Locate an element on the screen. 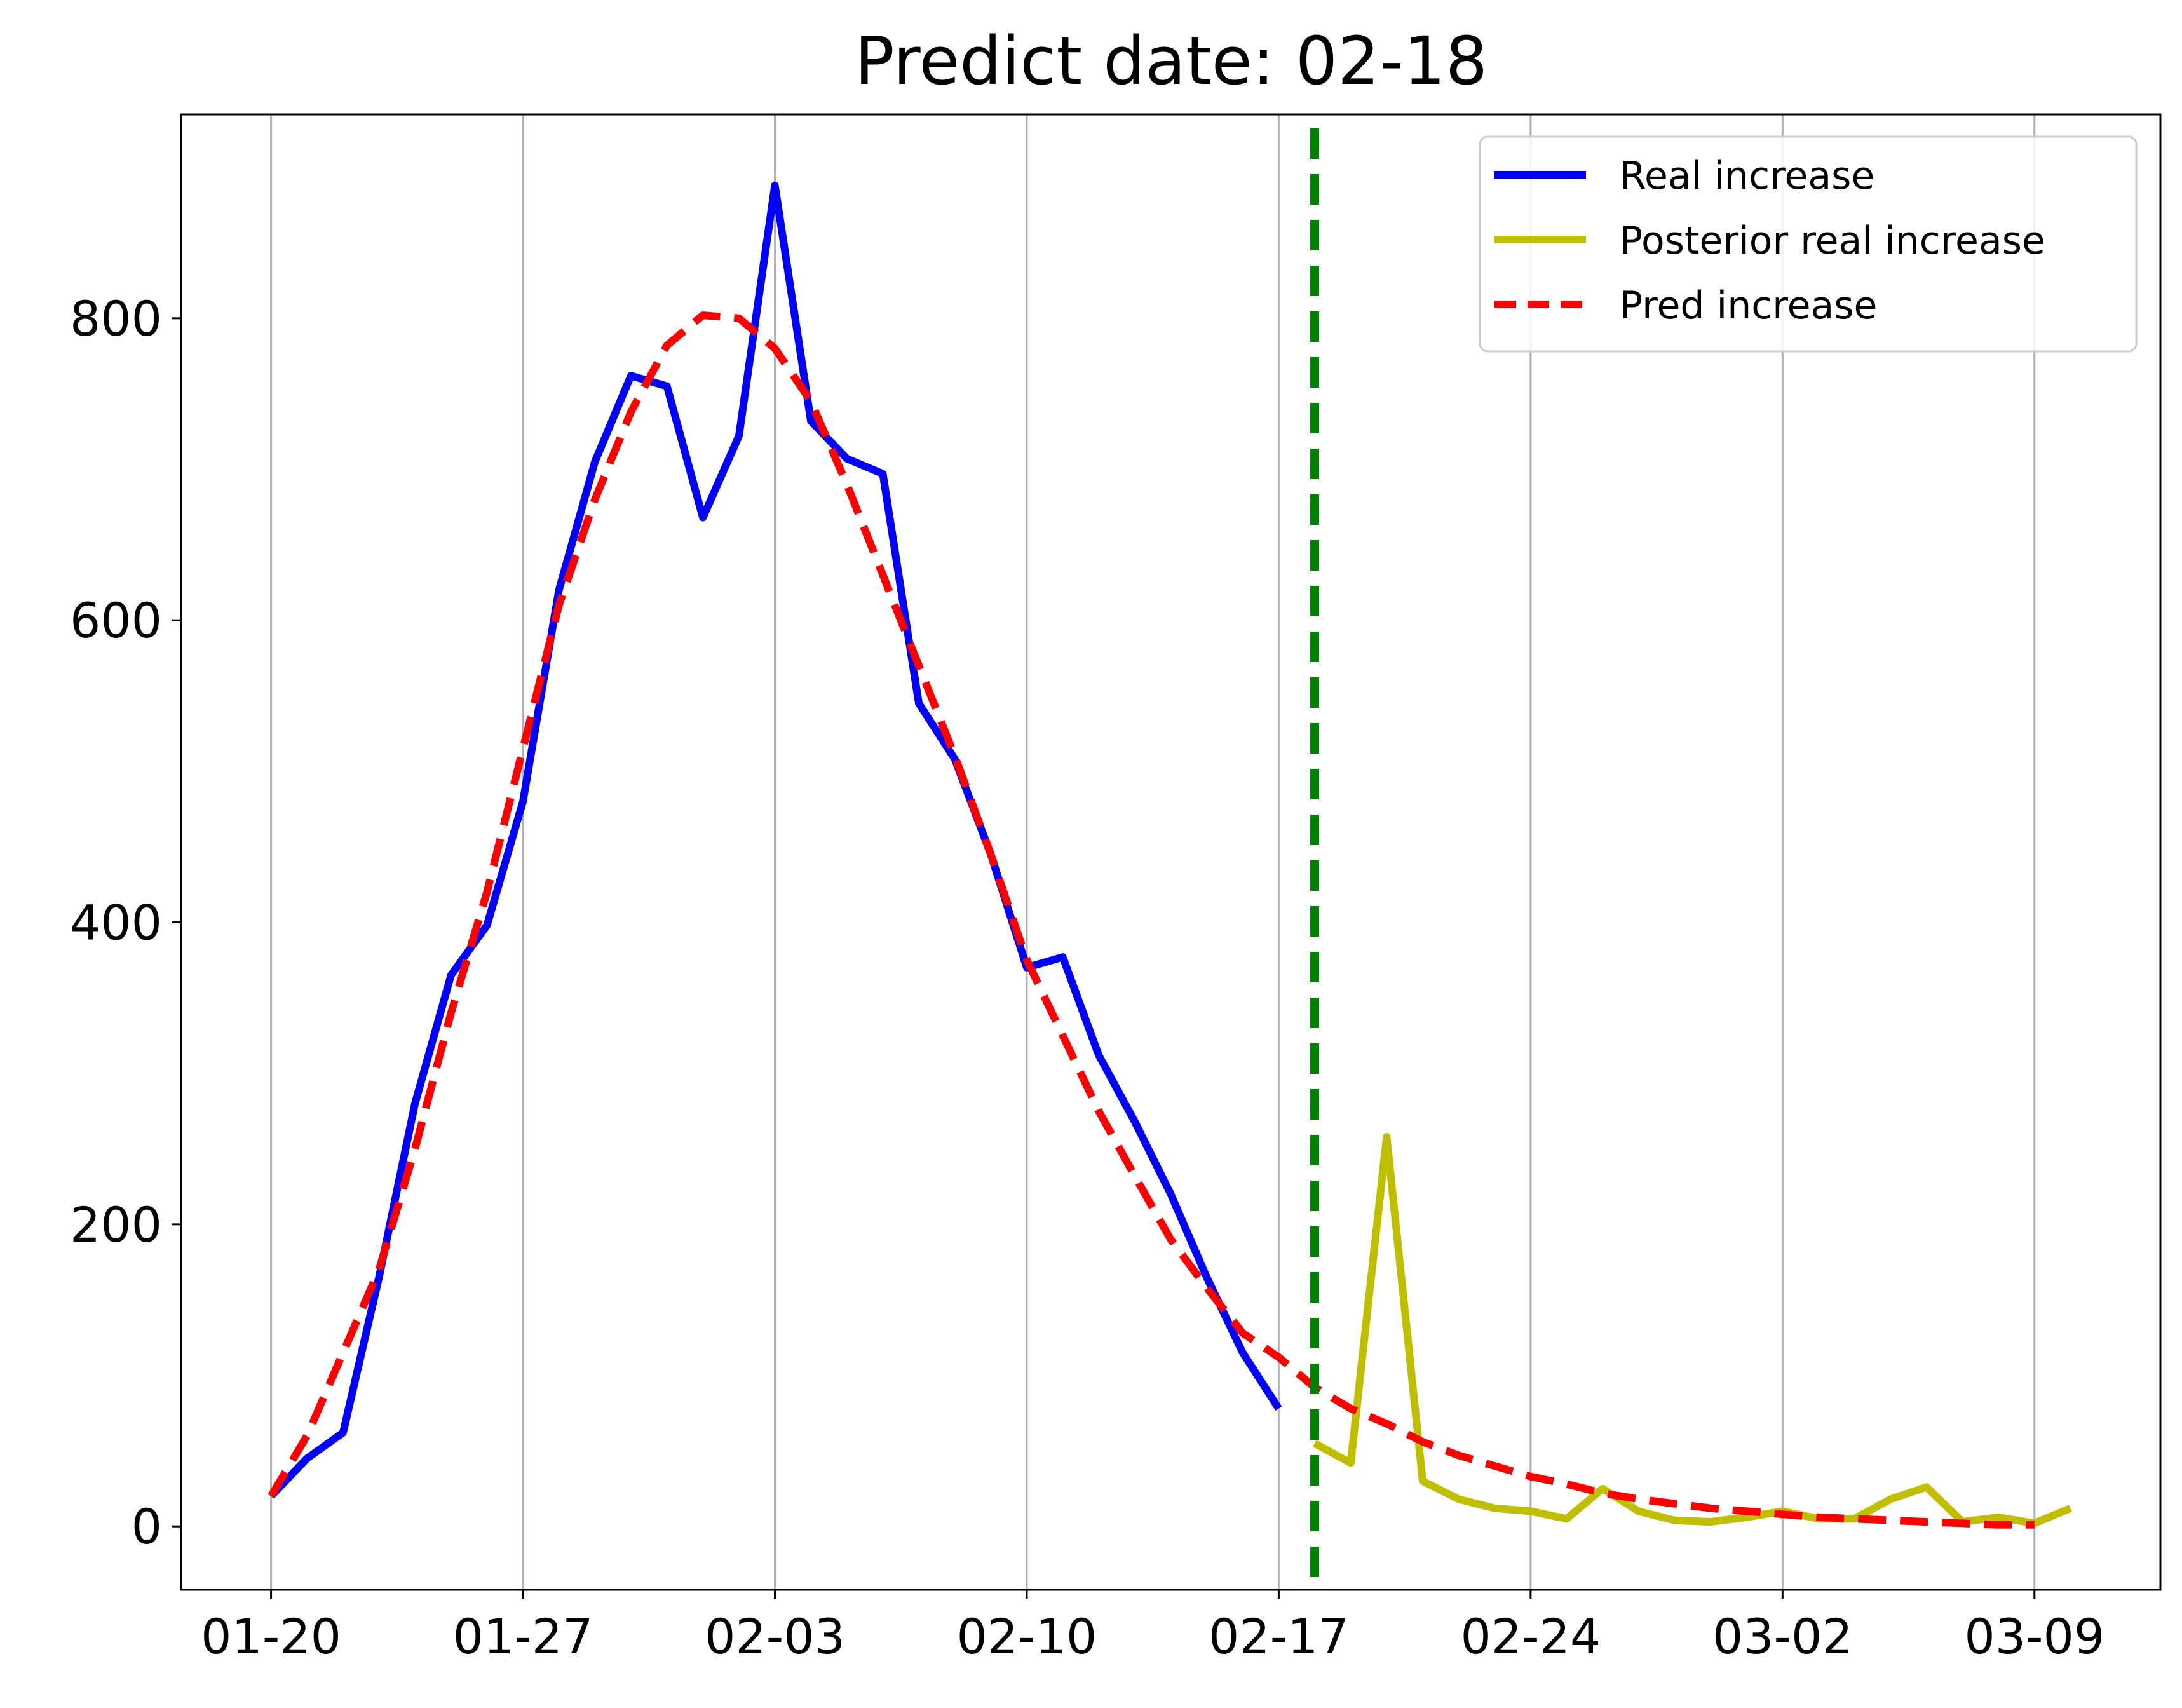  chart-title: Predict date: 02-18 is located at coordinates (1171, 61).